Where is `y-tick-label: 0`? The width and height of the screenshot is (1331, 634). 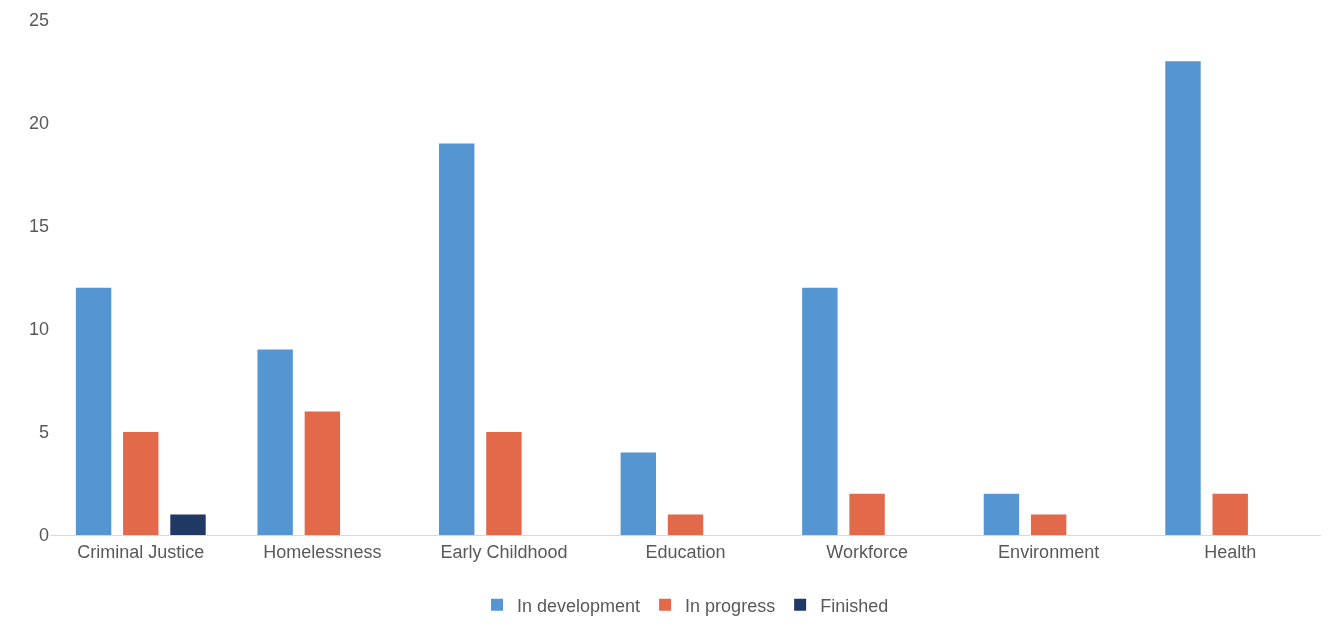
y-tick-label: 0 is located at coordinates (43, 535).